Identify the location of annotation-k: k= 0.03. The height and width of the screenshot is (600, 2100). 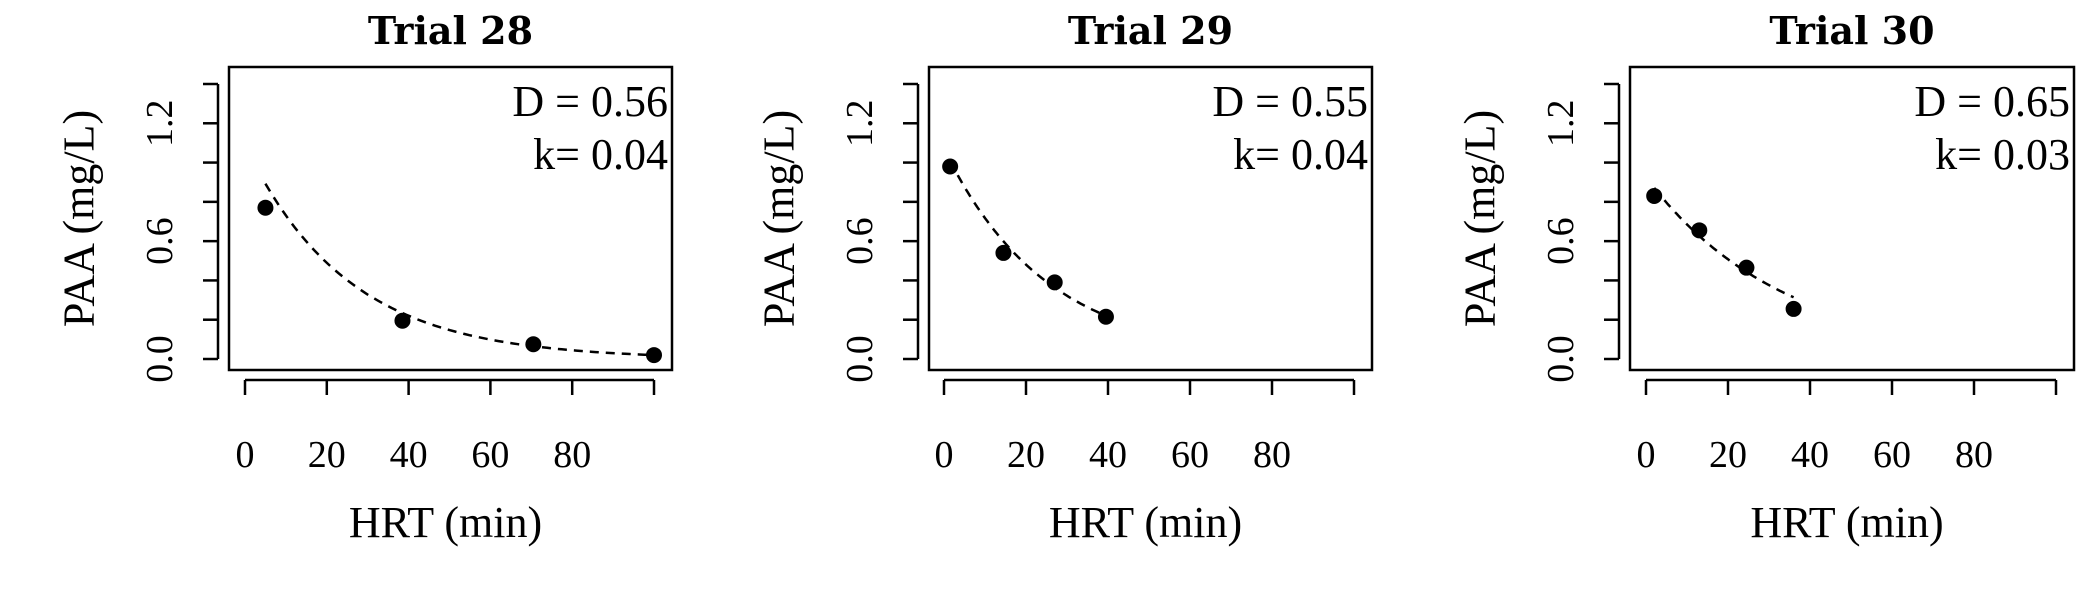
(2002, 154).